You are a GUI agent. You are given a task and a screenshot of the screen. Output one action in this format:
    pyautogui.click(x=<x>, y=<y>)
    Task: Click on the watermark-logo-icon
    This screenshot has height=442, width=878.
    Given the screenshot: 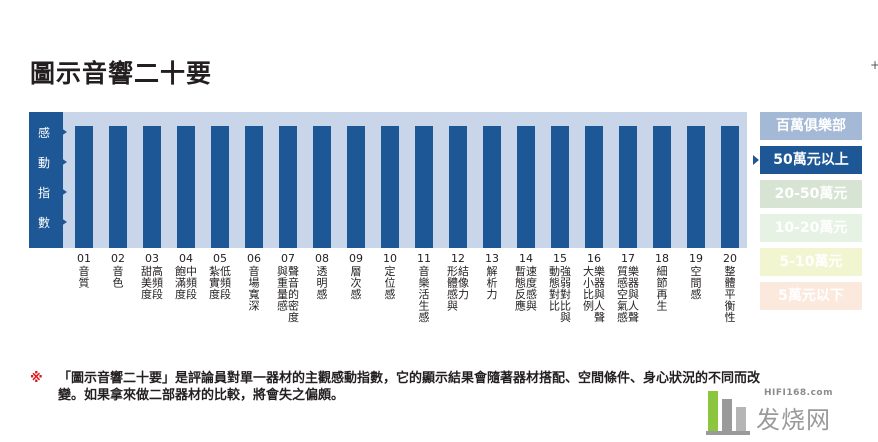 What is the action you would take?
    pyautogui.click(x=728, y=413)
    